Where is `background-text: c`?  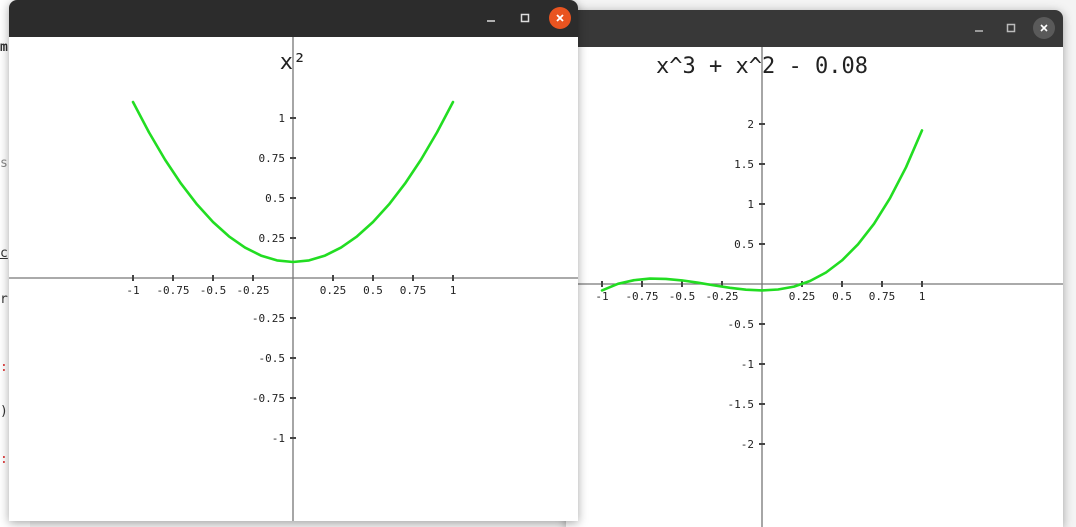 background-text: c is located at coordinates (4, 253).